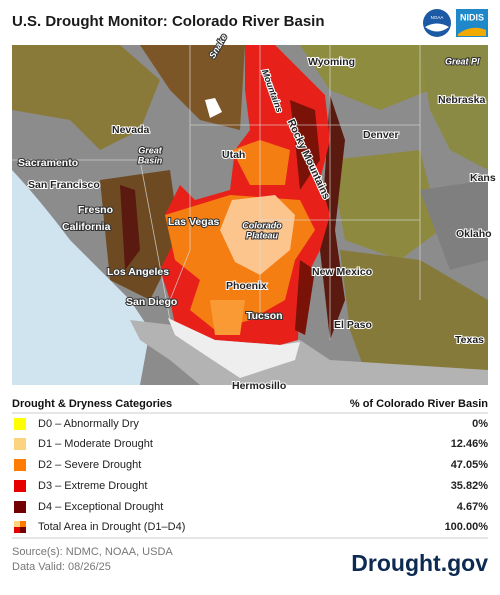 The width and height of the screenshot is (500, 595). What do you see at coordinates (462, 61) in the screenshot?
I see `map-label: Great Pl` at bounding box center [462, 61].